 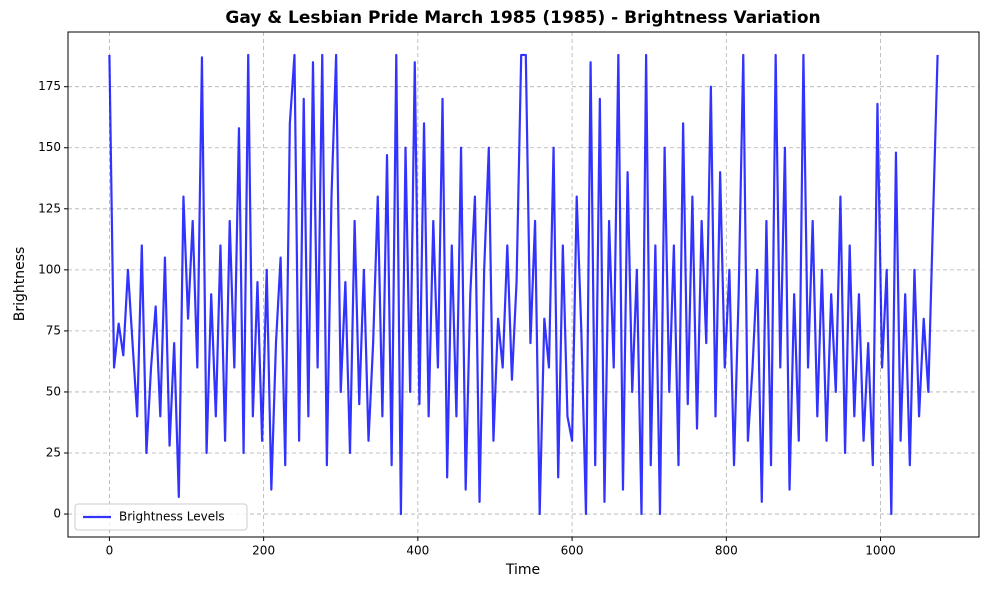 What do you see at coordinates (49, 208) in the screenshot?
I see `y-tick-label: 125` at bounding box center [49, 208].